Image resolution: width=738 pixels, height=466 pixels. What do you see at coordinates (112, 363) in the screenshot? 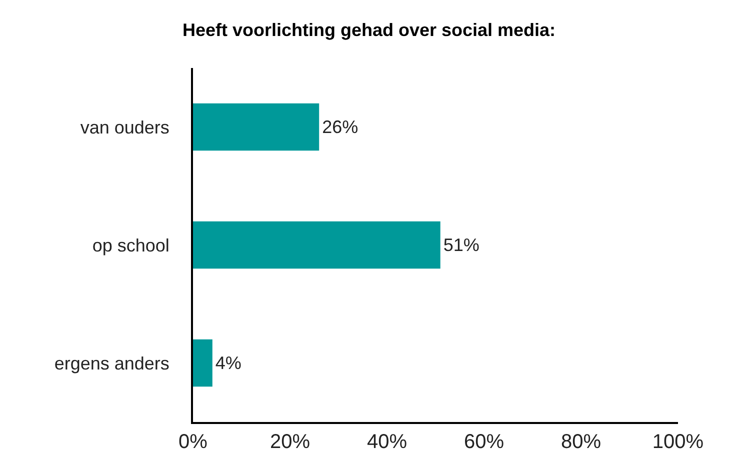
I see `y-tick-label: ergens anders` at bounding box center [112, 363].